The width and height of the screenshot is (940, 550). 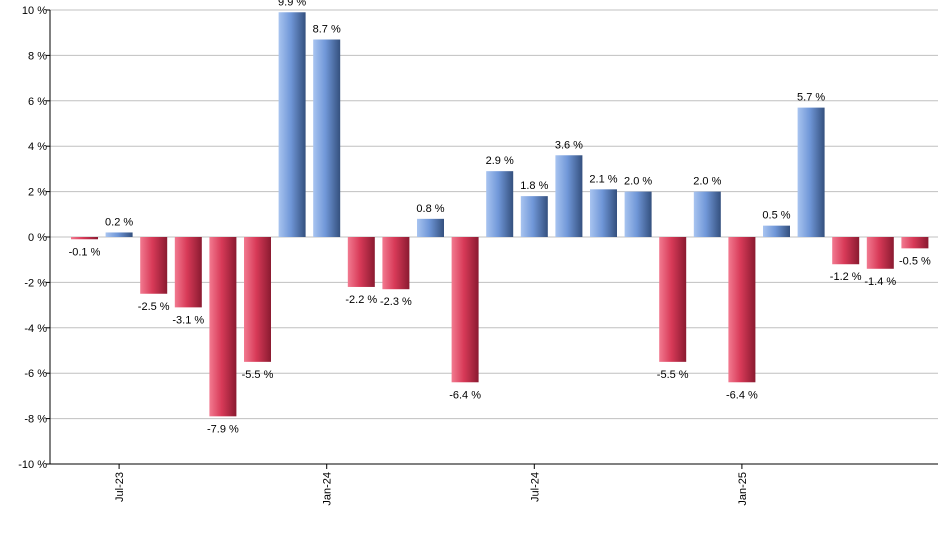 What do you see at coordinates (37, 238) in the screenshot?
I see `y-tick-label: 0 %` at bounding box center [37, 238].